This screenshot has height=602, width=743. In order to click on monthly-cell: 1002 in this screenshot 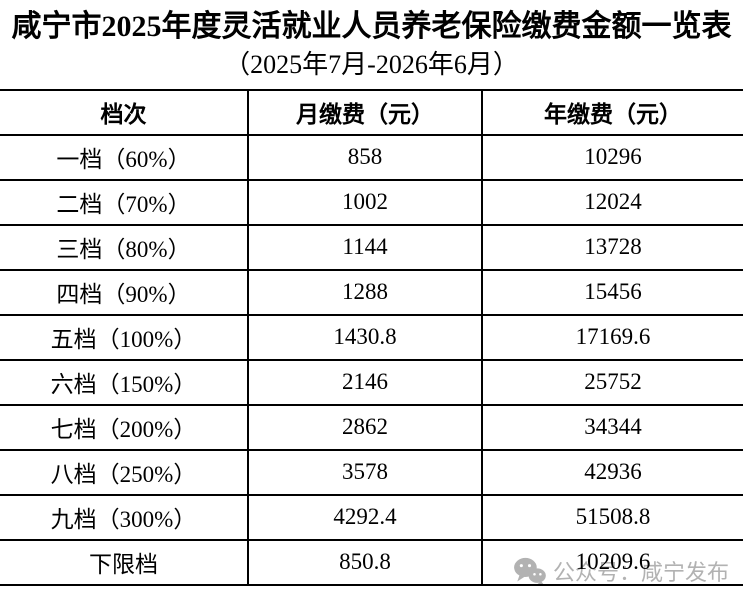, I will do `click(364, 202)`.